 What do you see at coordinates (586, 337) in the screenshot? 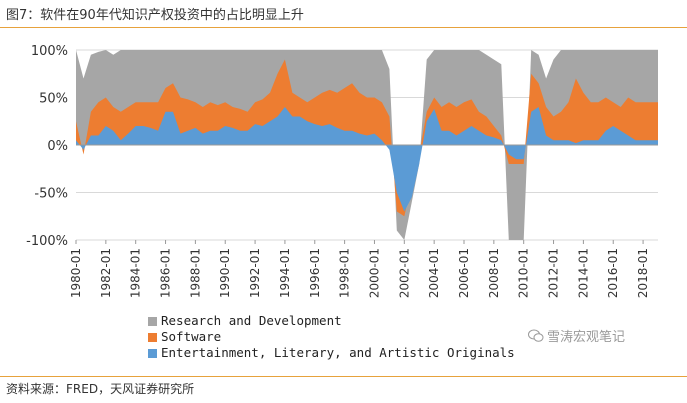
I see `watermark-text: 雪涛宏观笔记` at bounding box center [586, 337].